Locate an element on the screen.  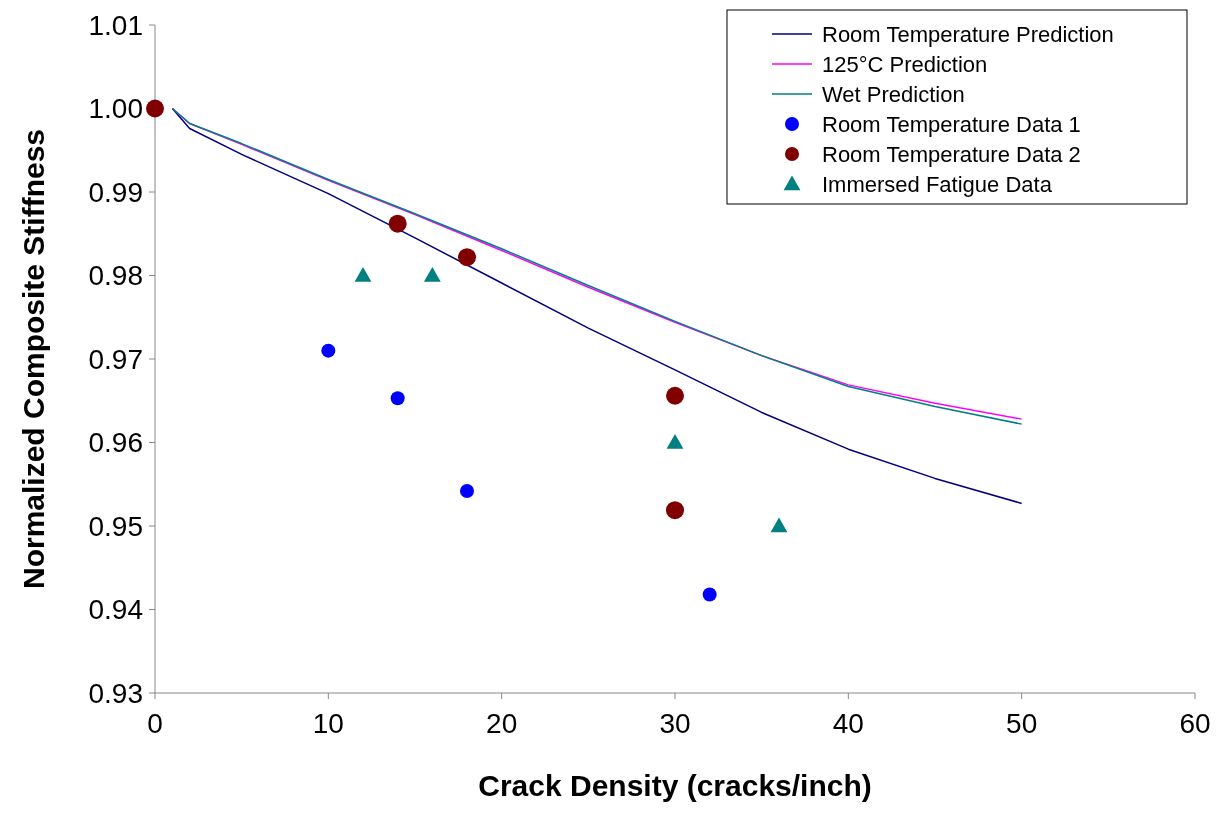
legend-label: Room Temperature Data 1 is located at coordinates (951, 124).